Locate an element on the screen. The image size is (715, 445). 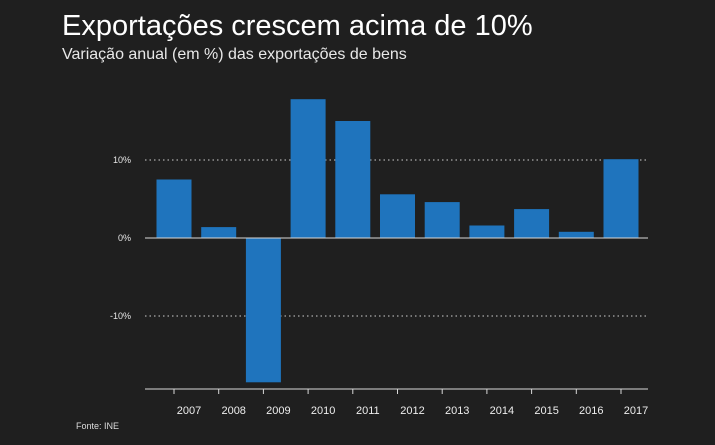
source-note: Fonte: INE is located at coordinates (98, 426).